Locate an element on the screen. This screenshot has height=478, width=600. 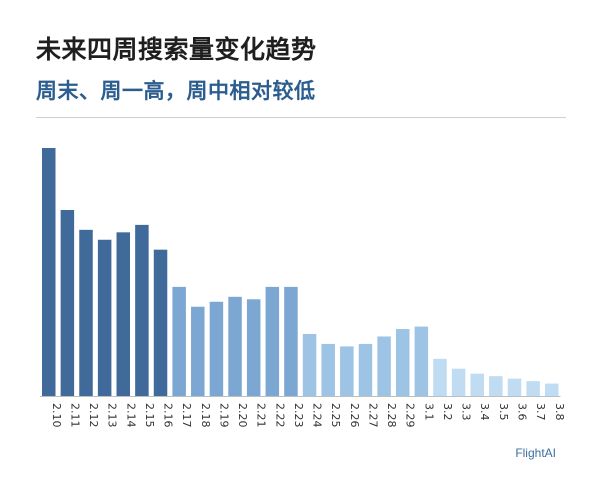
bar-2.10 is located at coordinates (49, 272).